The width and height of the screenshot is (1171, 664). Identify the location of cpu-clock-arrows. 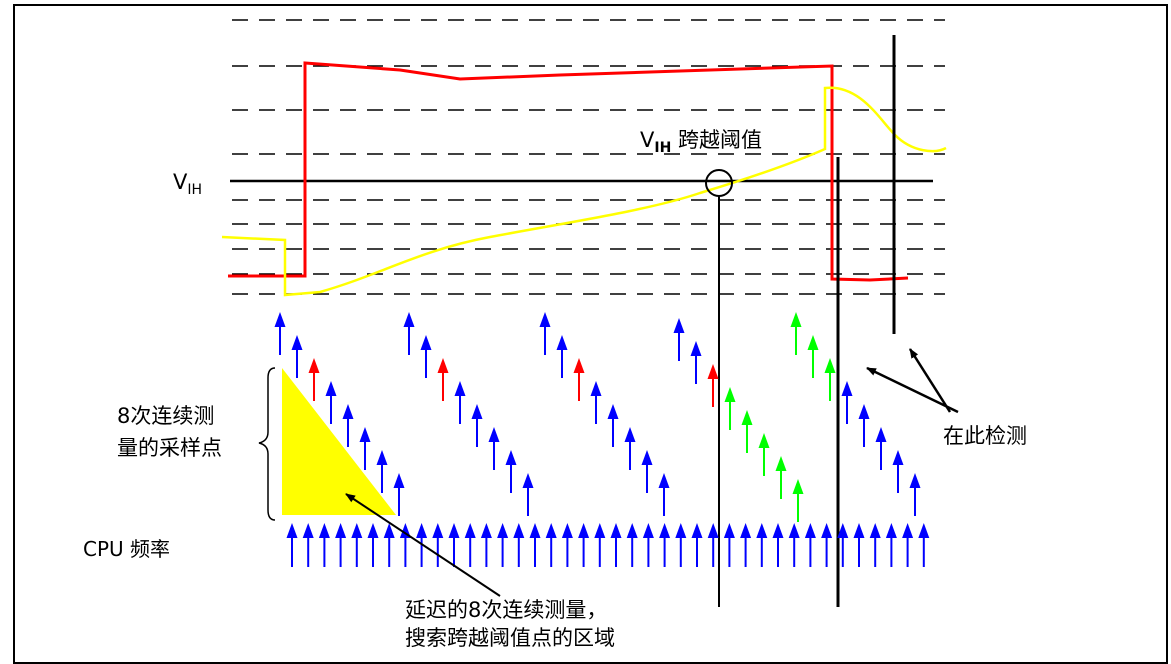
(608, 545).